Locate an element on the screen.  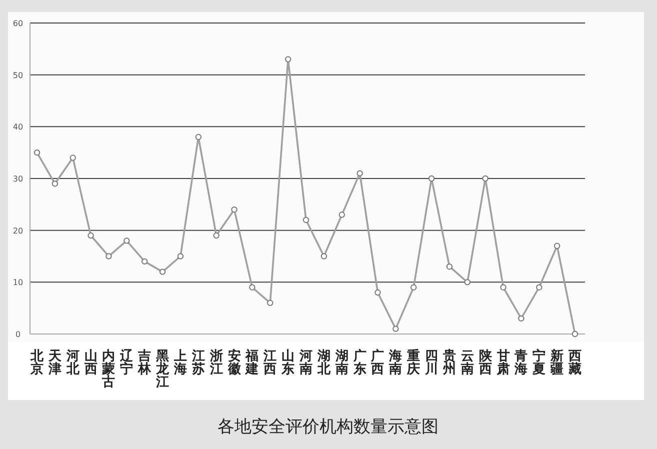
x-tick-label: 四川 is located at coordinates (431, 363).